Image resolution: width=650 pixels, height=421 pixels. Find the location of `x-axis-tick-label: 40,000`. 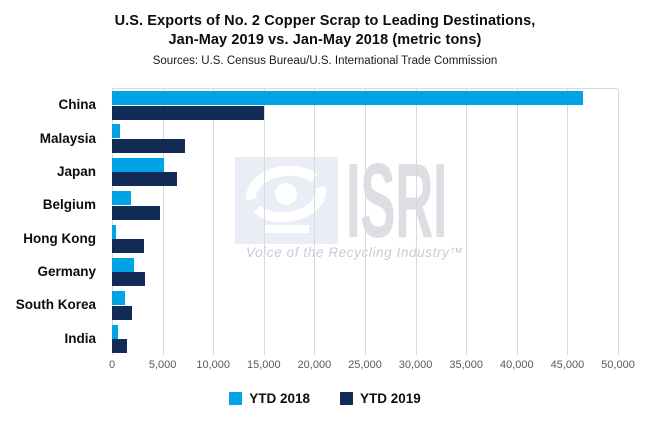

x-axis-tick-label: 40,000 is located at coordinates (516, 365).